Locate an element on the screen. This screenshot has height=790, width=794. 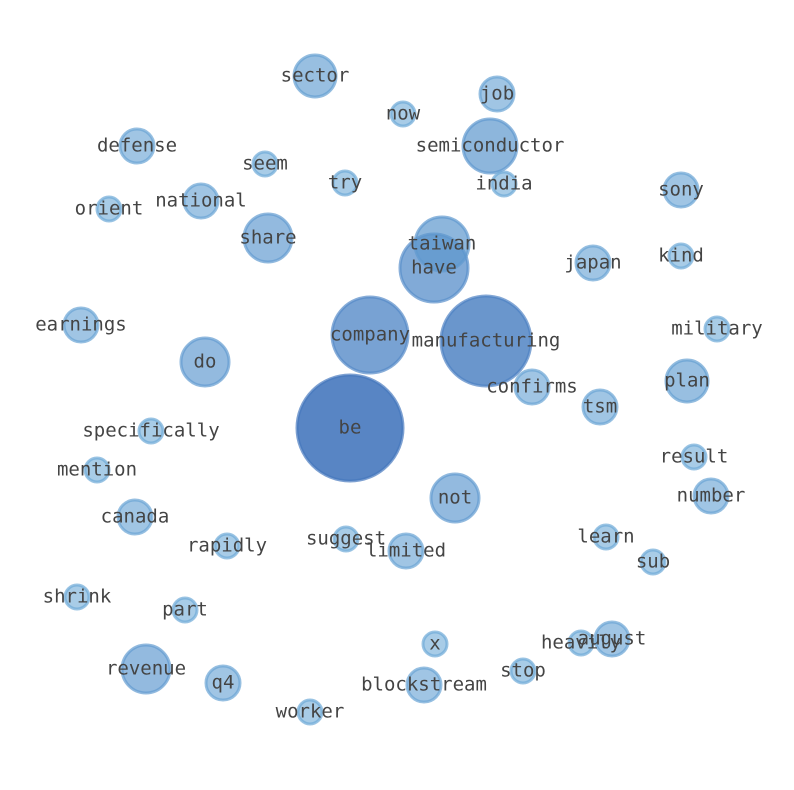
node-label: plan is located at coordinates (687, 381).